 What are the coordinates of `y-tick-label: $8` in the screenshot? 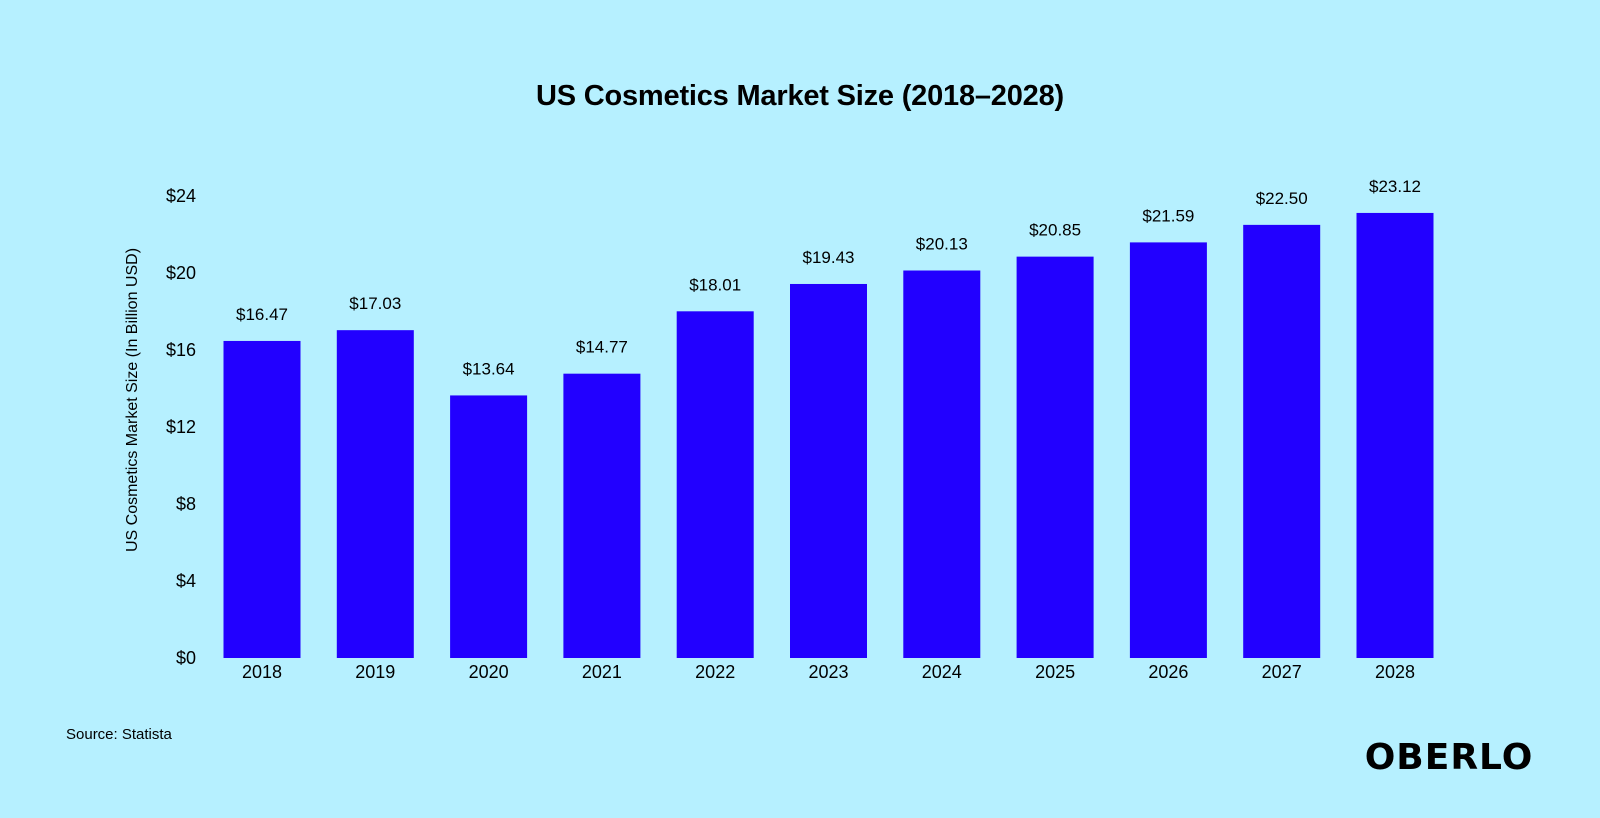 It's located at (186, 504).